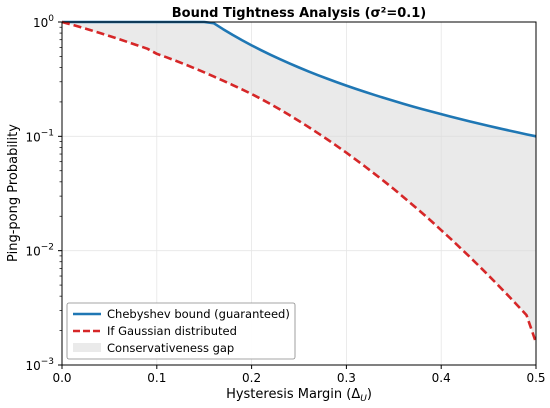 The image size is (550, 408). Describe the element at coordinates (299, 13) in the screenshot. I see `chart-title: Bound Tightness Analysis (σ²=0.1)` at that location.